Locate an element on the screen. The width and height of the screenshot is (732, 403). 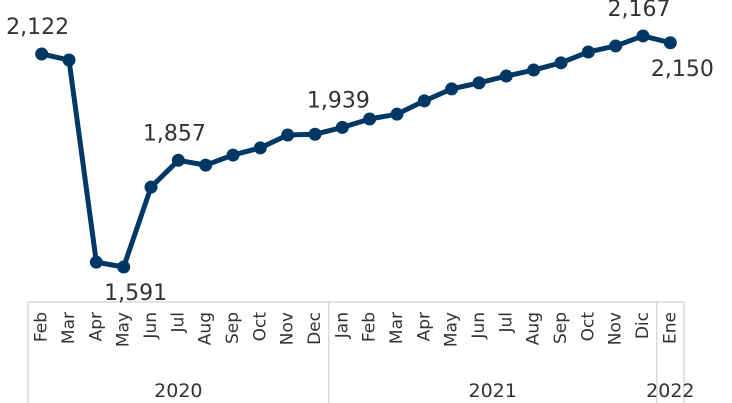
x-tick-label: Jan is located at coordinates (342, 325).